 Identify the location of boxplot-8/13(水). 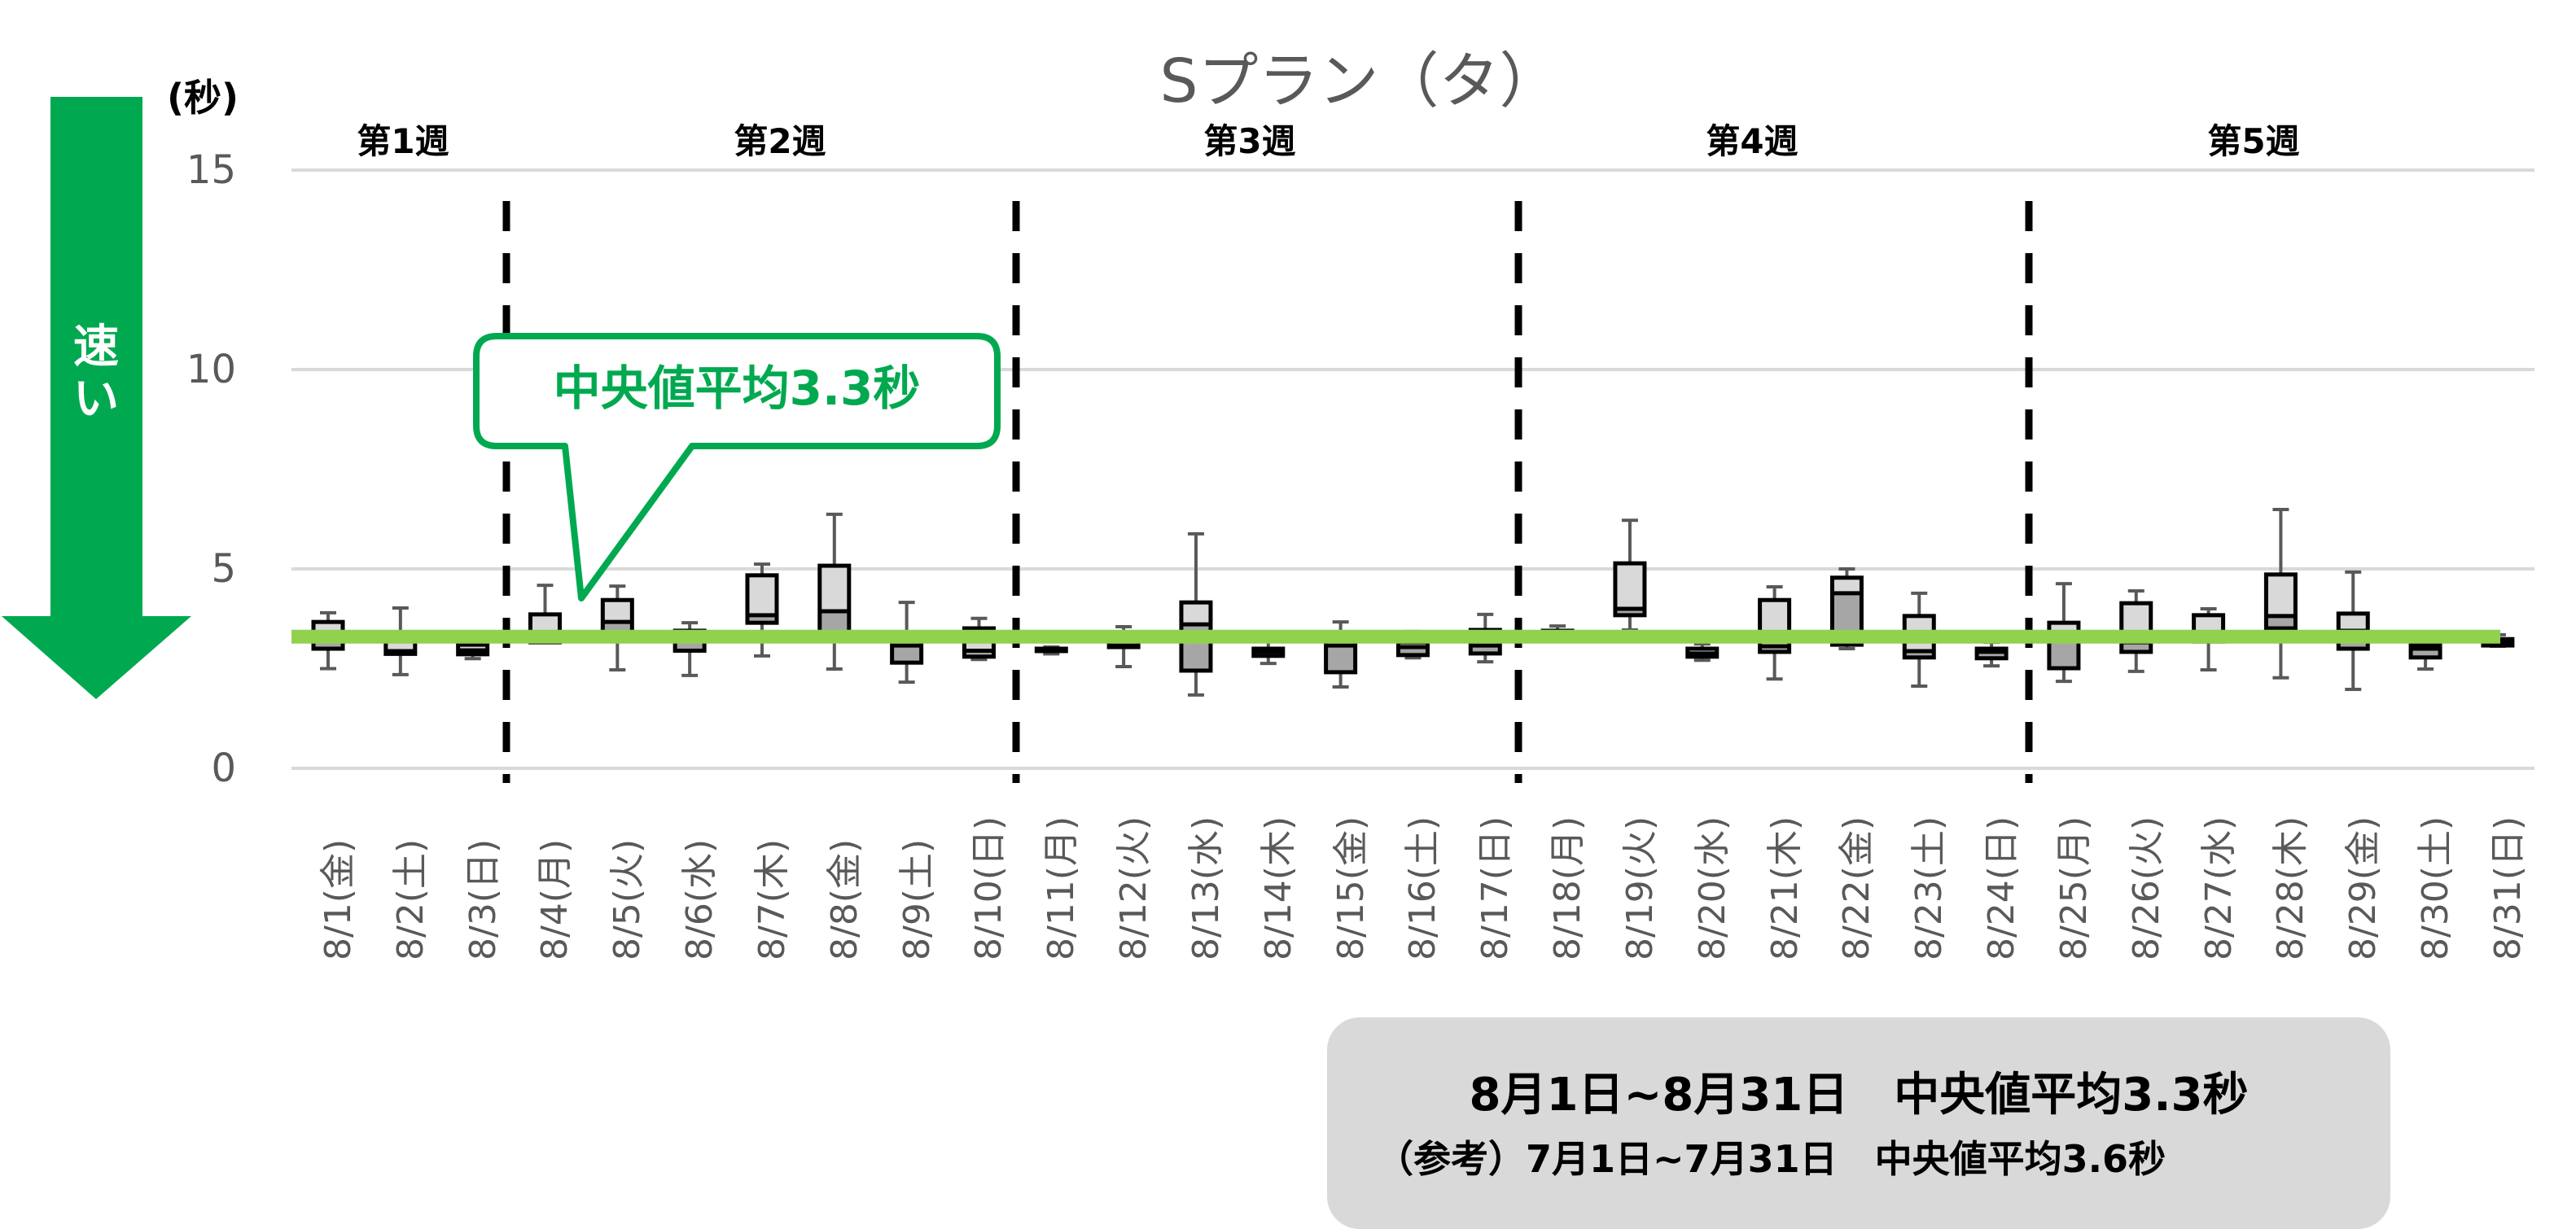
(1196, 614).